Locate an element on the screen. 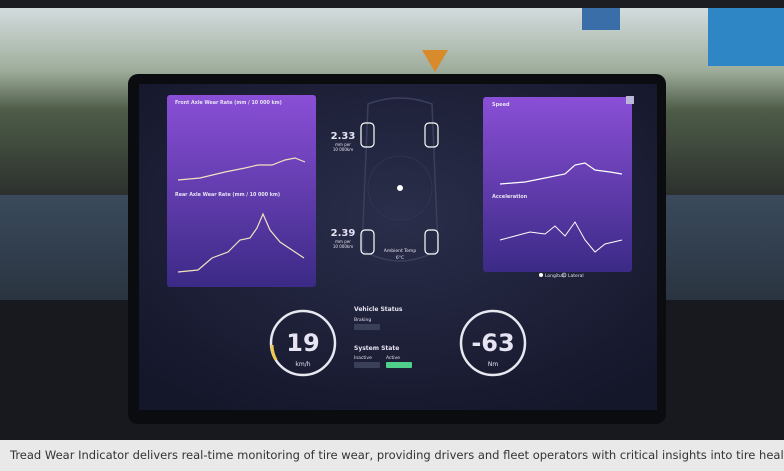  gauge-value: 19 is located at coordinates (302, 343).